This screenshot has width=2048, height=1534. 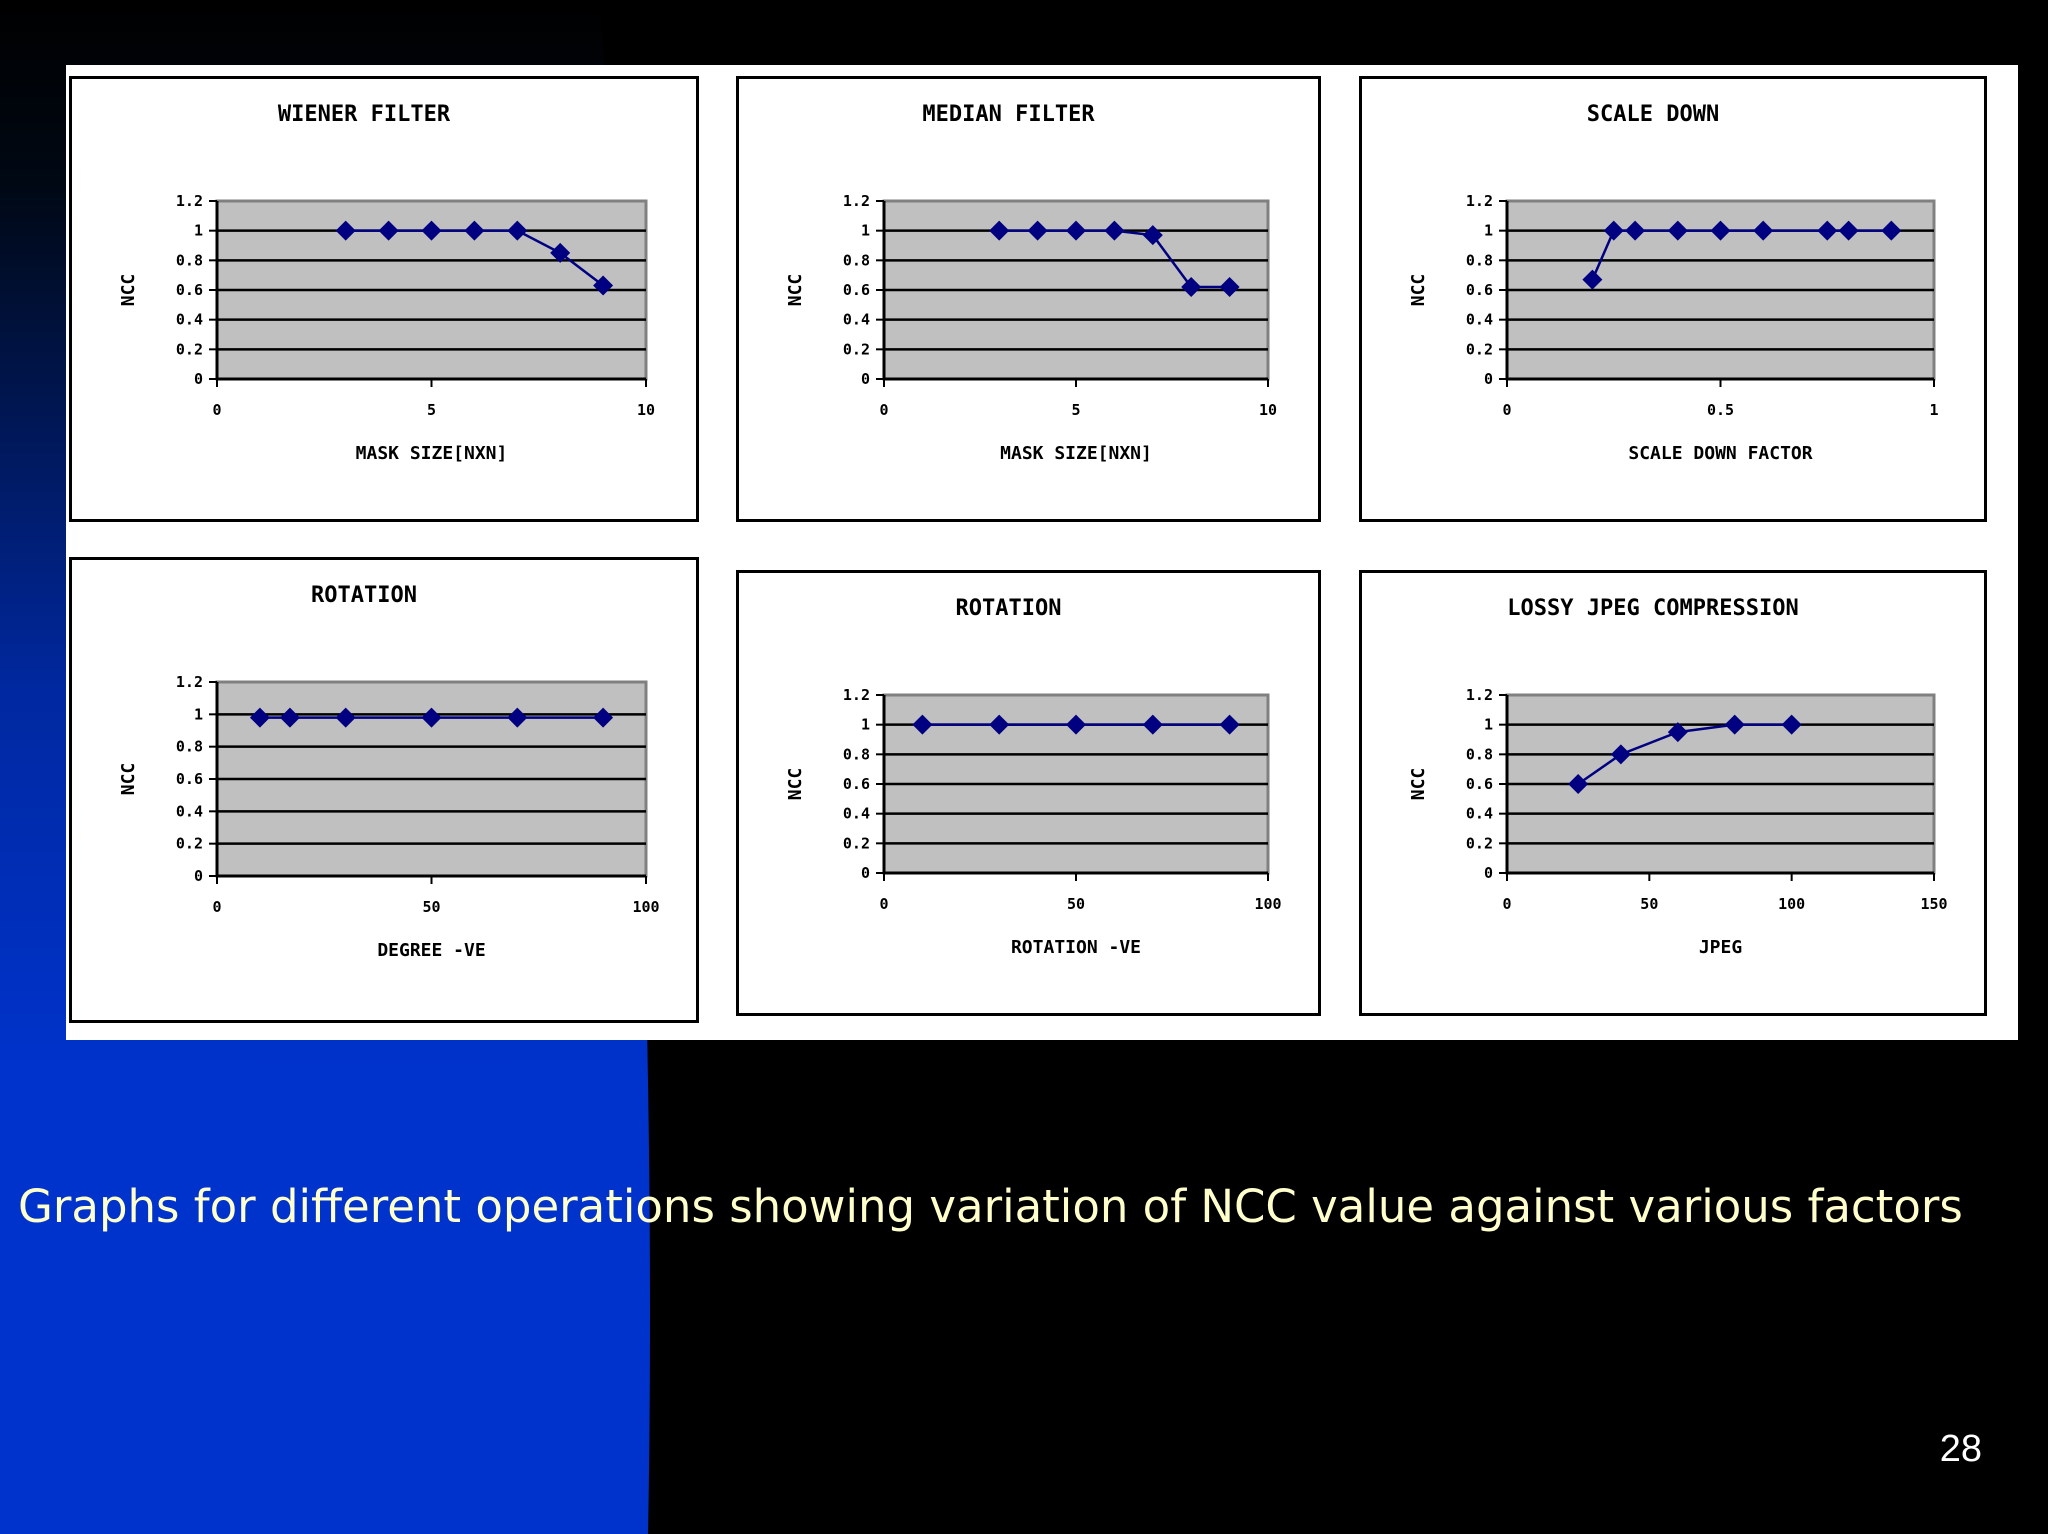 What do you see at coordinates (1076, 947) in the screenshot?
I see `x-axis-label: ROTATION -VE` at bounding box center [1076, 947].